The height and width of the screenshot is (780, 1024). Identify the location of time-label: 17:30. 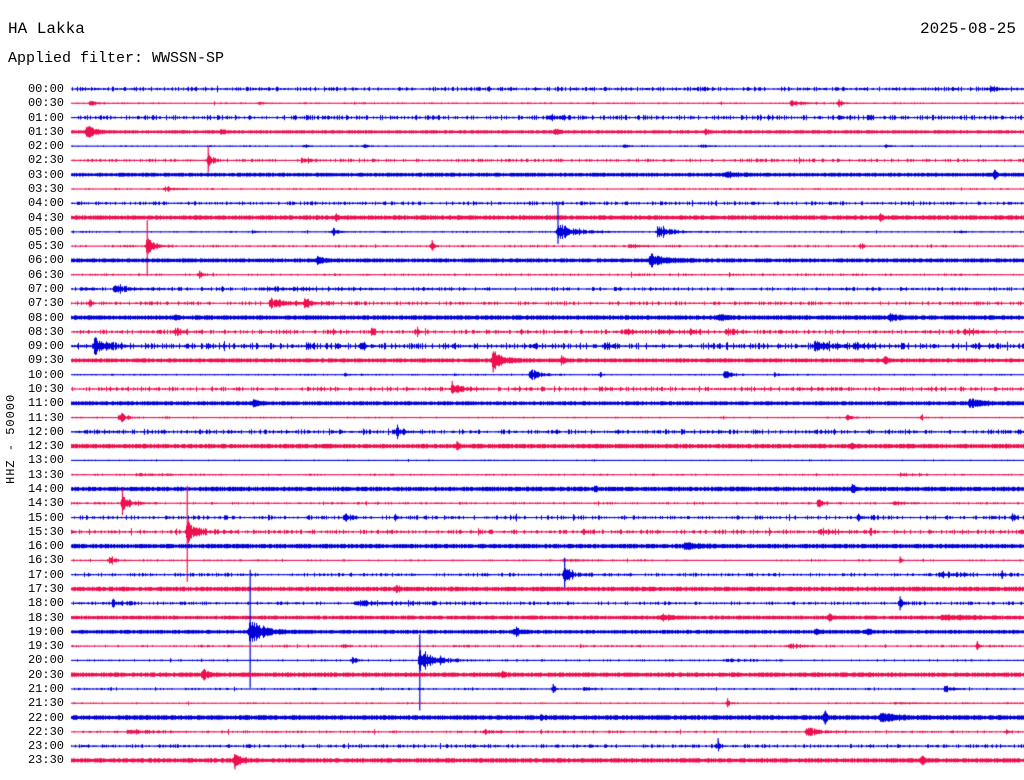
(45, 588).